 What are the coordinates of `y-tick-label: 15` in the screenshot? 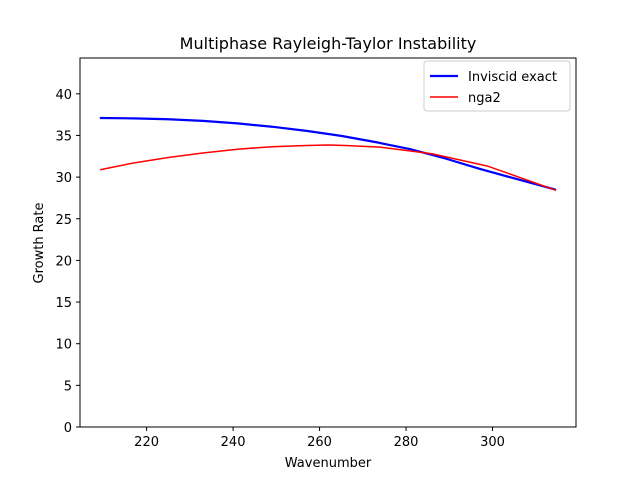 It's located at (63, 303).